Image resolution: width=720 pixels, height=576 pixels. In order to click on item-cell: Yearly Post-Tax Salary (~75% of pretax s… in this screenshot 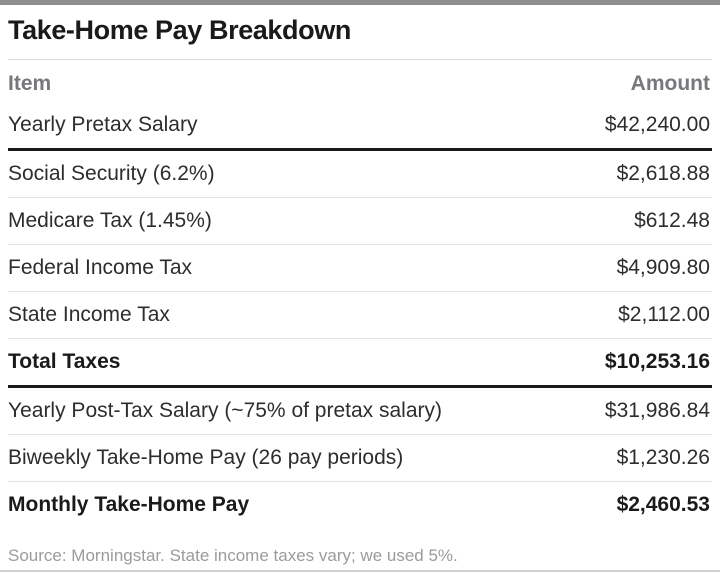, I will do `click(225, 410)`.